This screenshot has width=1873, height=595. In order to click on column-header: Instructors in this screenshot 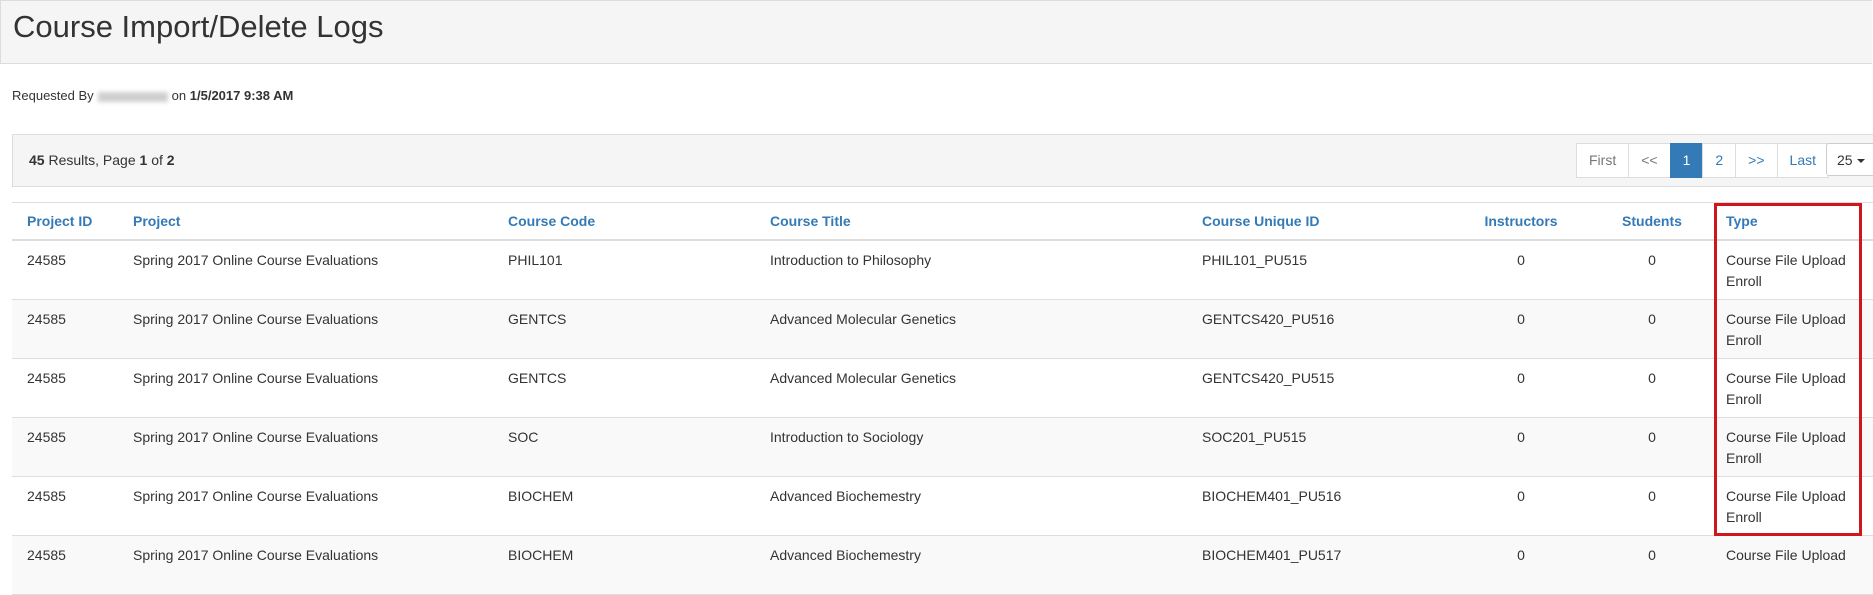, I will do `click(1521, 221)`.